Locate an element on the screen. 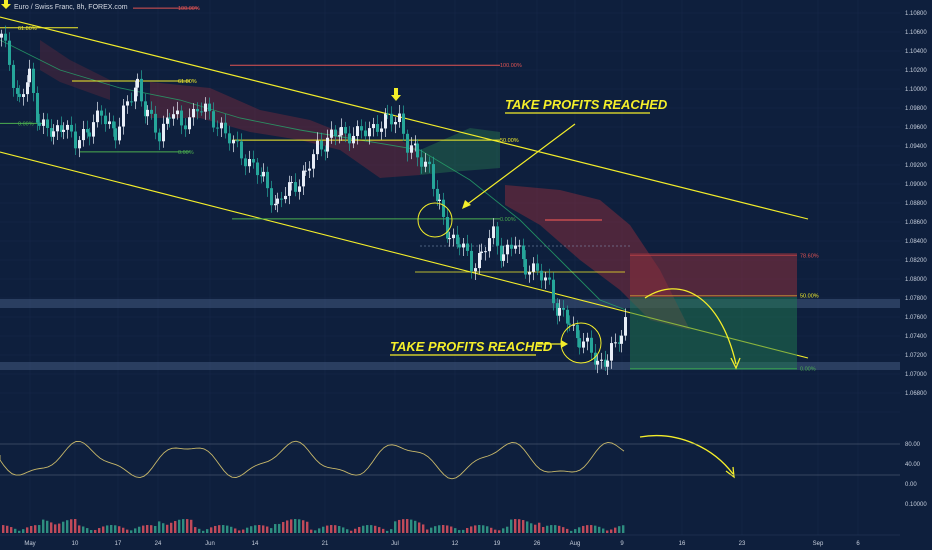  y-tick-label: 1.10400 is located at coordinates (916, 52).